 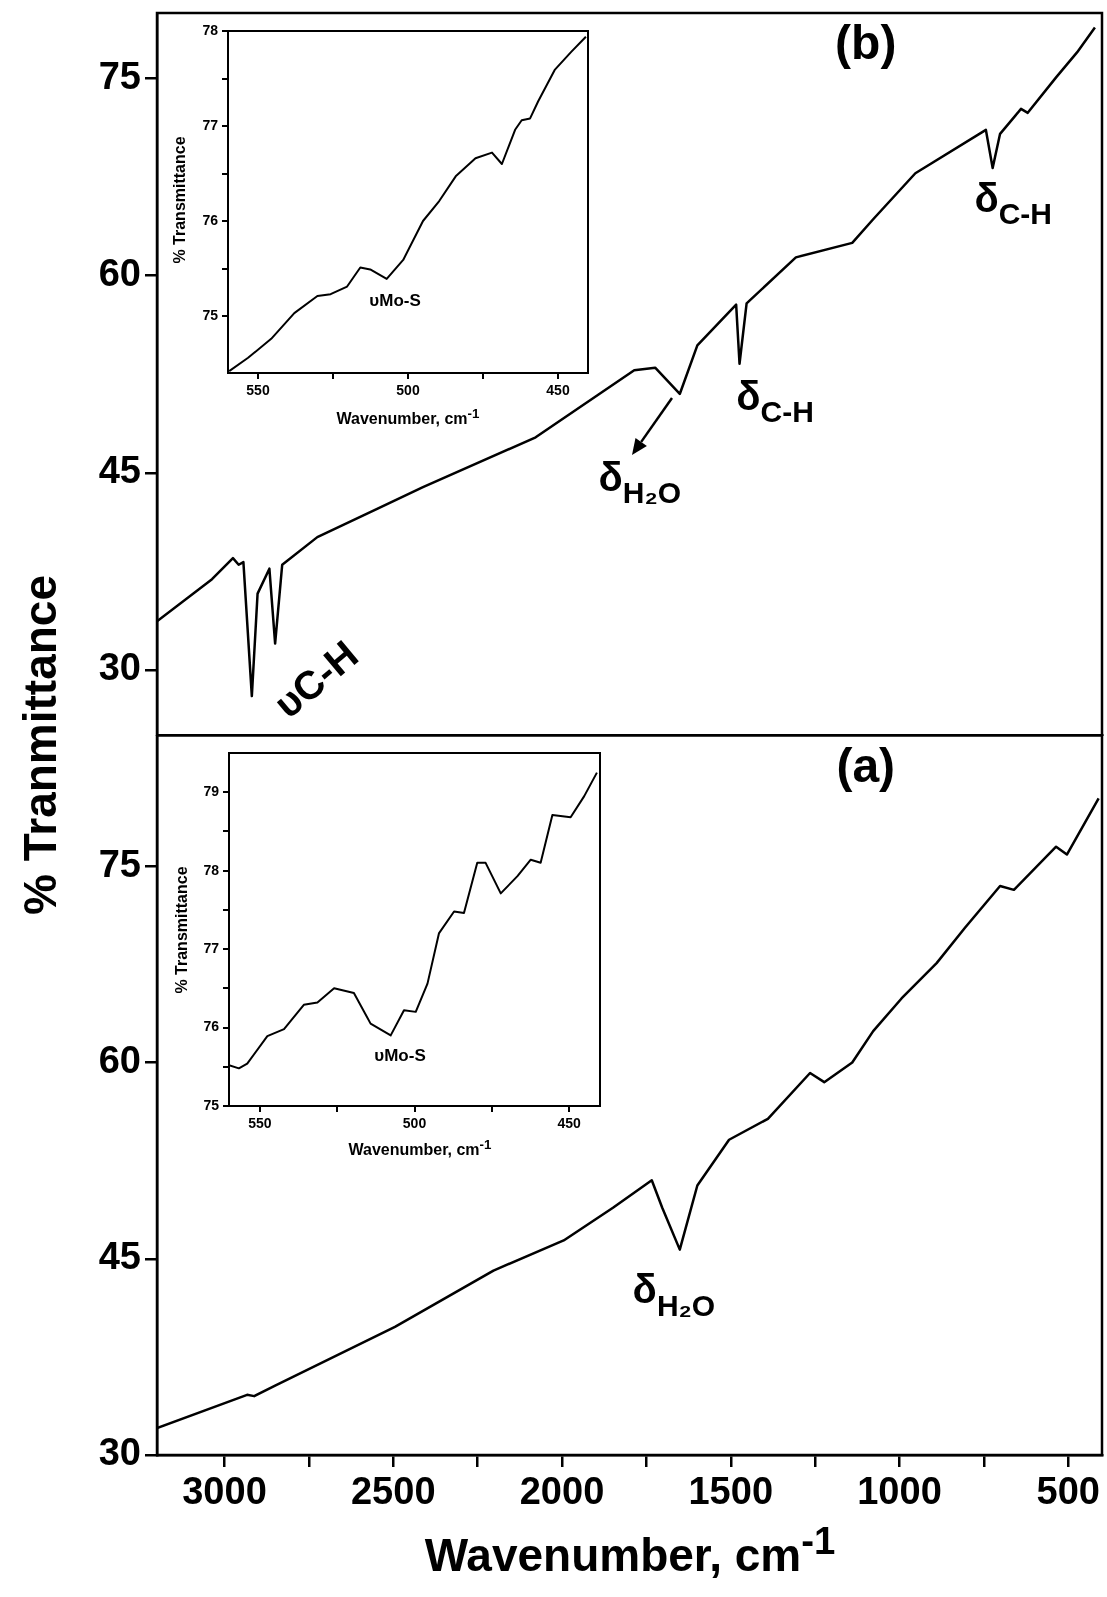 I want to click on chart-title: (a), so click(x=866, y=765).